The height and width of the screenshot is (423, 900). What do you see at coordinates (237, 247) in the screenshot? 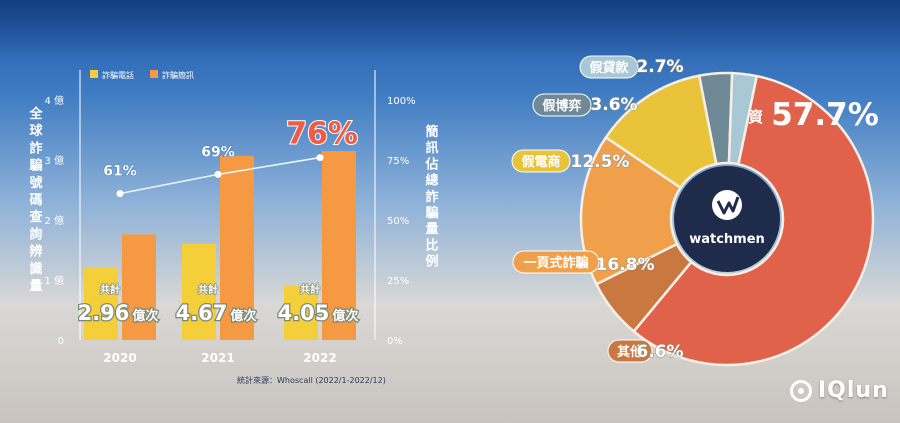
I see `bar-詐騙簡訊-2021` at bounding box center [237, 247].